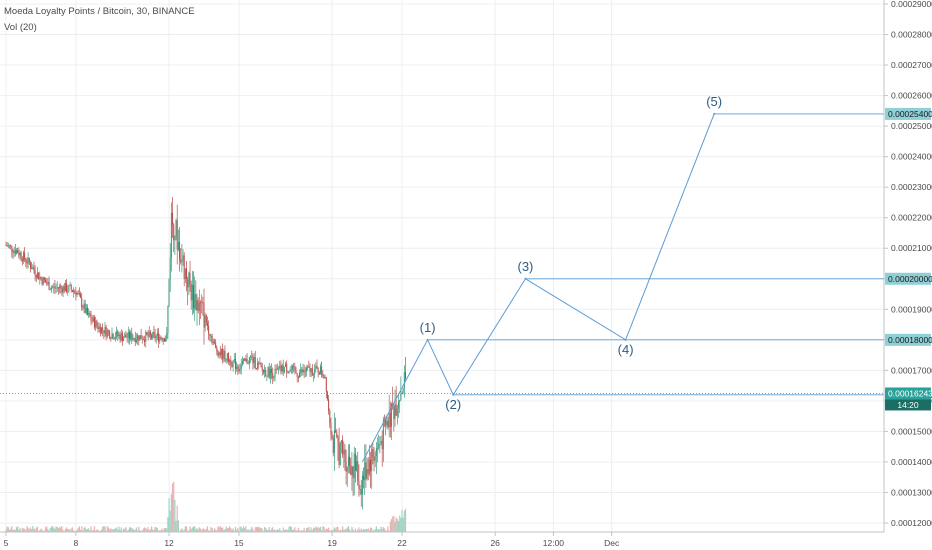  Describe the element at coordinates (20, 27) in the screenshot. I see `volume-indicator-label: Vol (20)` at that location.